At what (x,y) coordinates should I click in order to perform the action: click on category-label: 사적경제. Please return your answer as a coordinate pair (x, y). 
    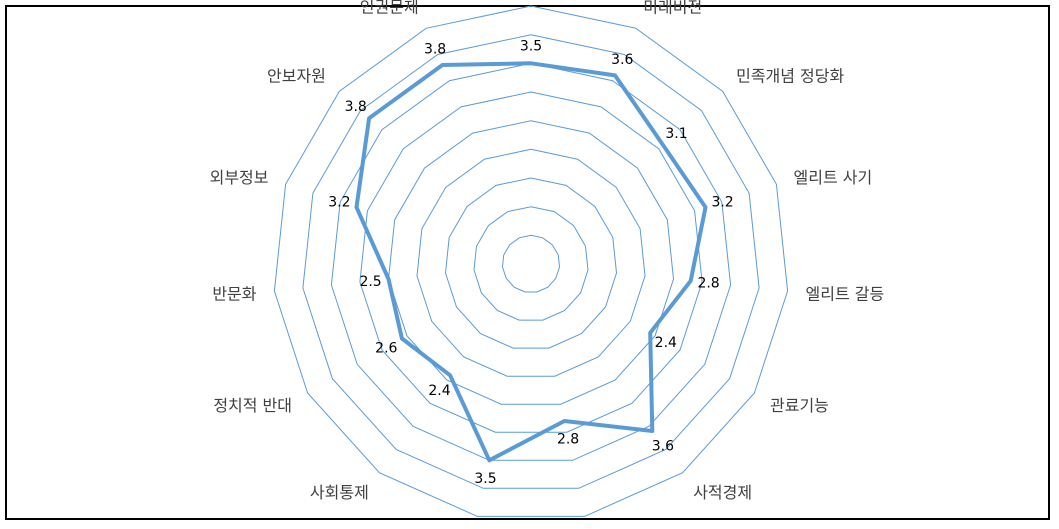
    Looking at the image, I should click on (722, 492).